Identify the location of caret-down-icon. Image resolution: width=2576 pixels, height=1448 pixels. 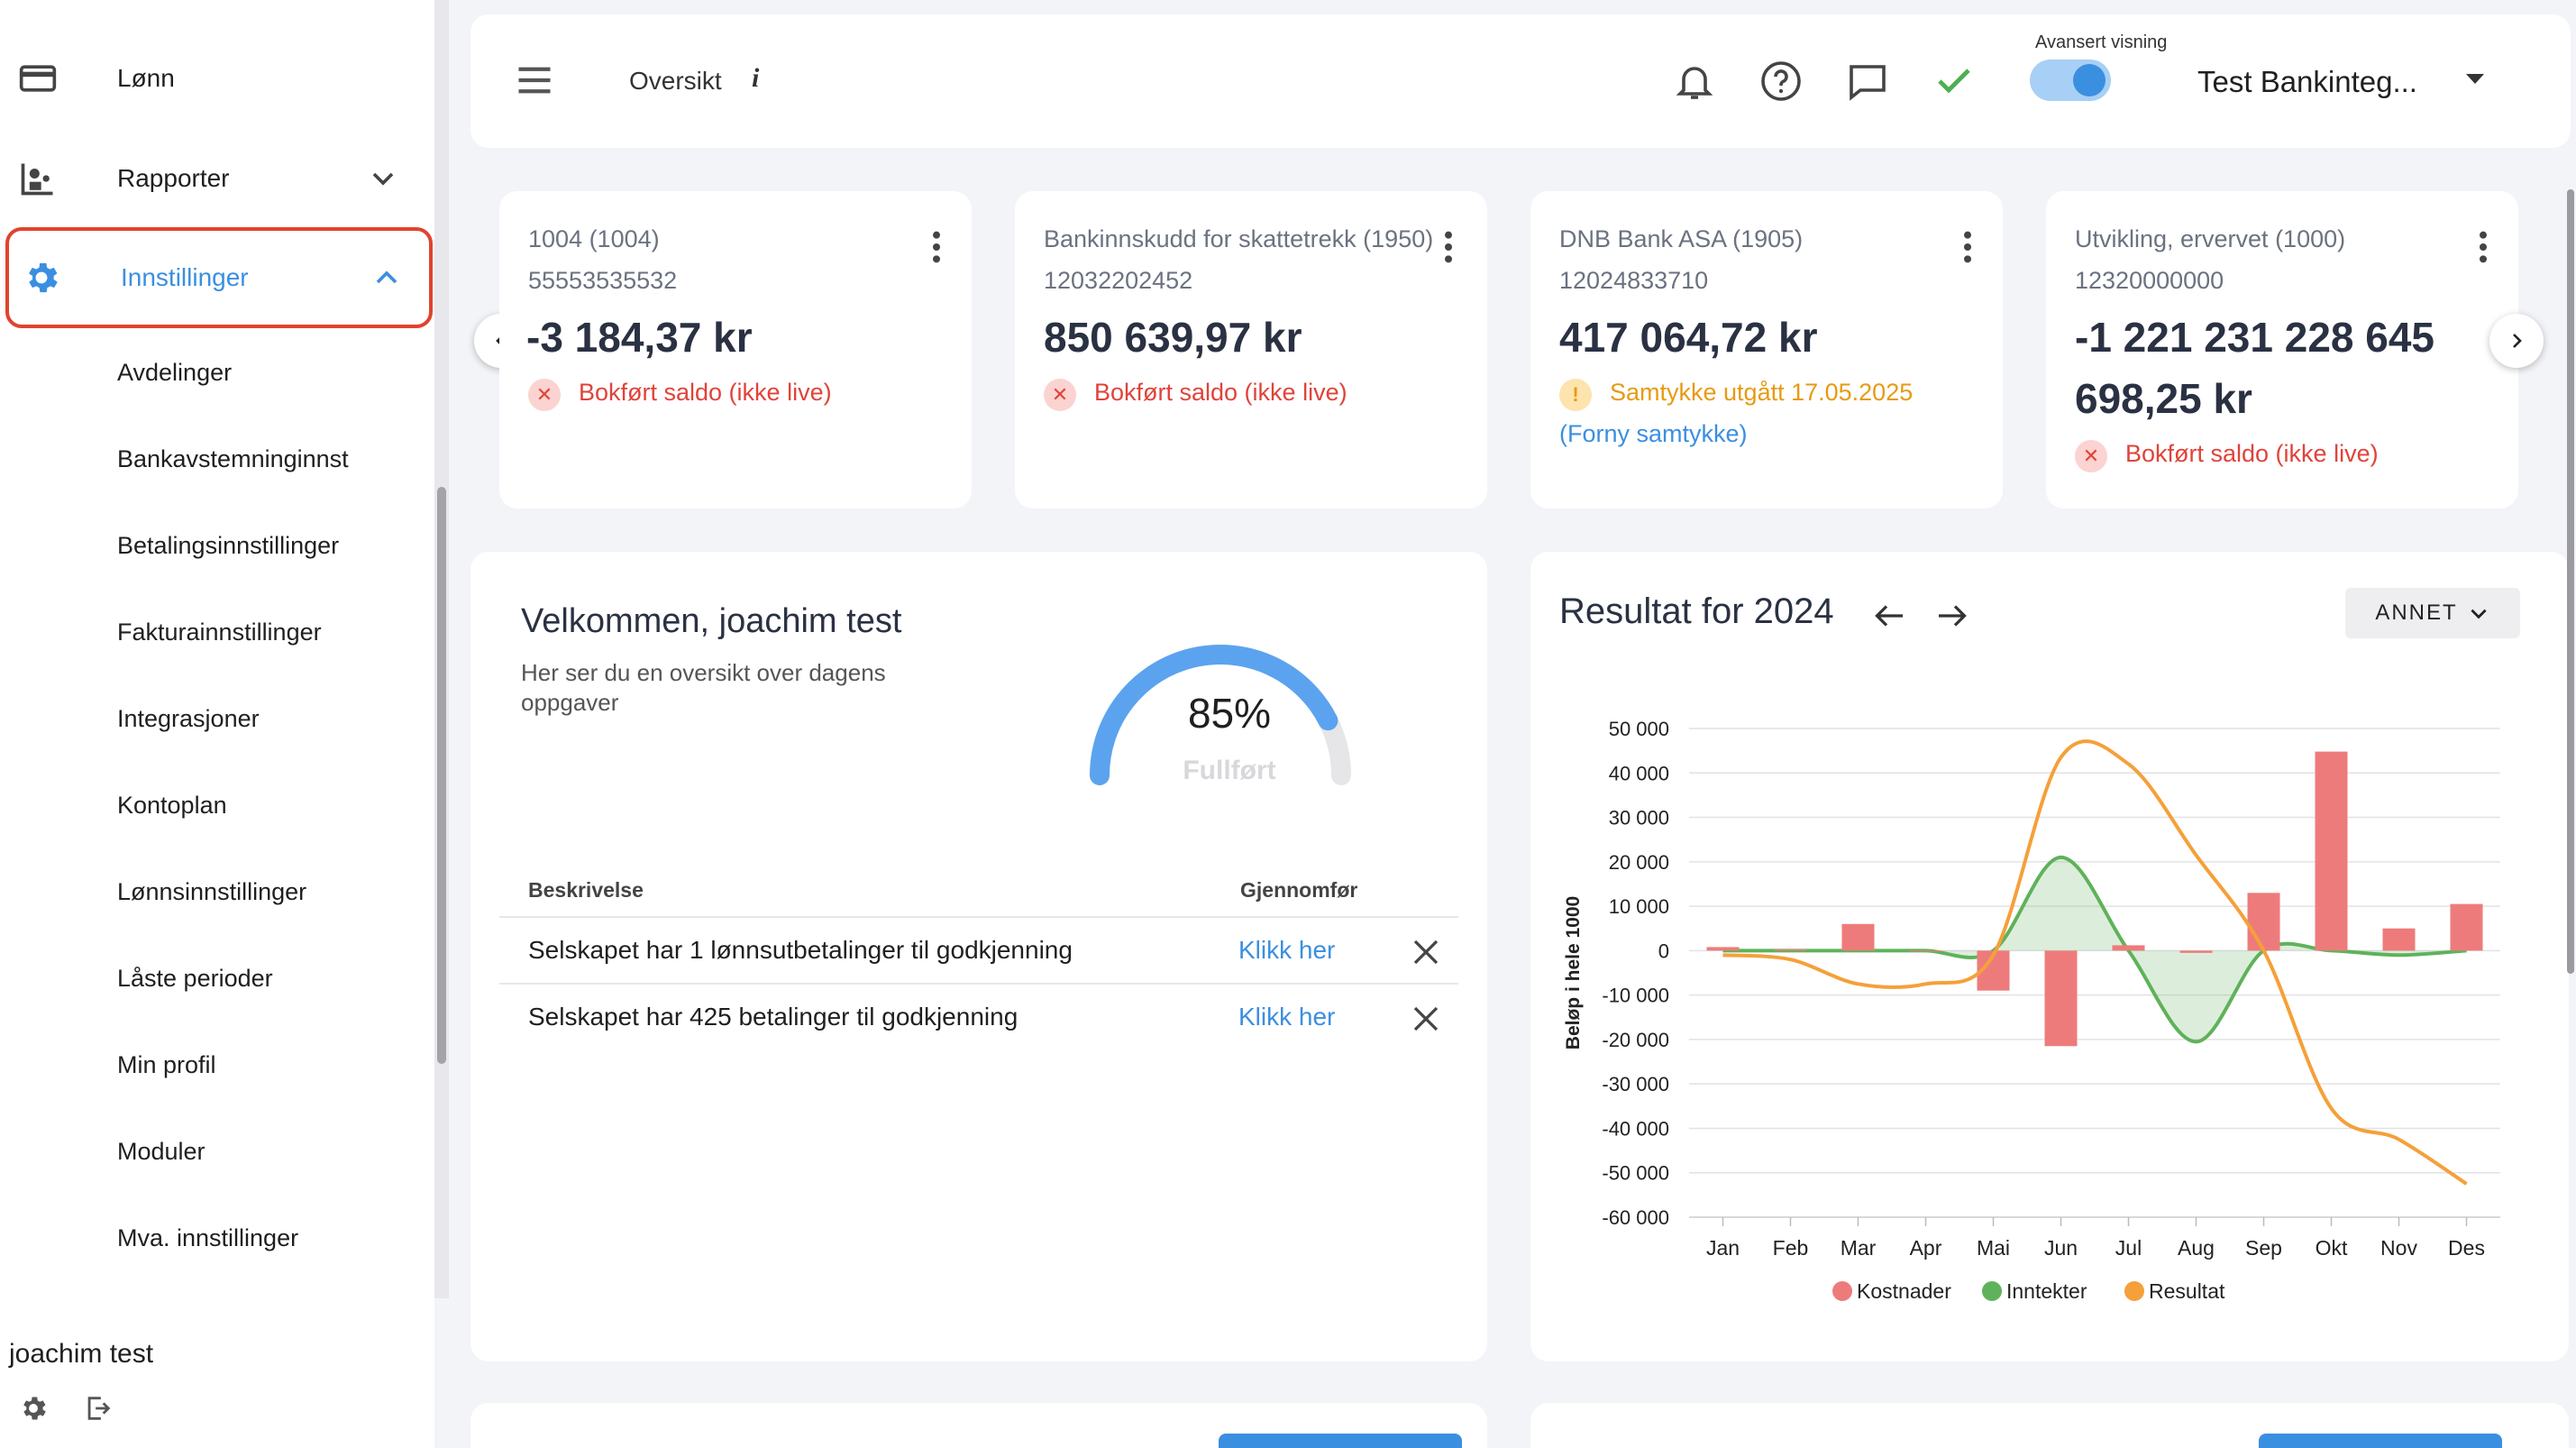
(2475, 79).